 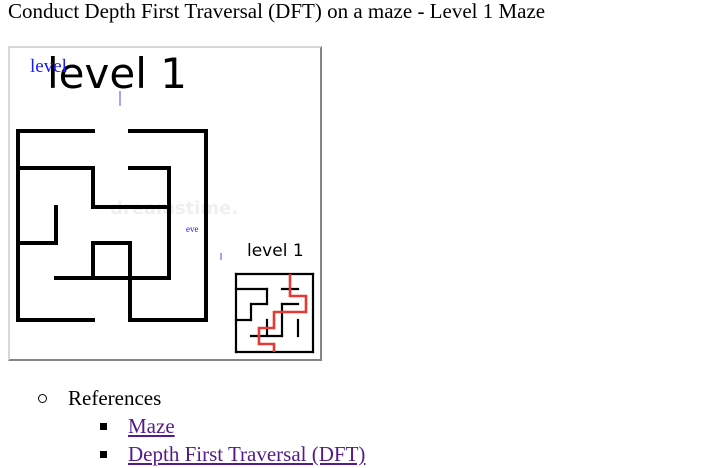 What do you see at coordinates (247, 454) in the screenshot?
I see `dft-link: Depth First Traversal (DFT)` at bounding box center [247, 454].